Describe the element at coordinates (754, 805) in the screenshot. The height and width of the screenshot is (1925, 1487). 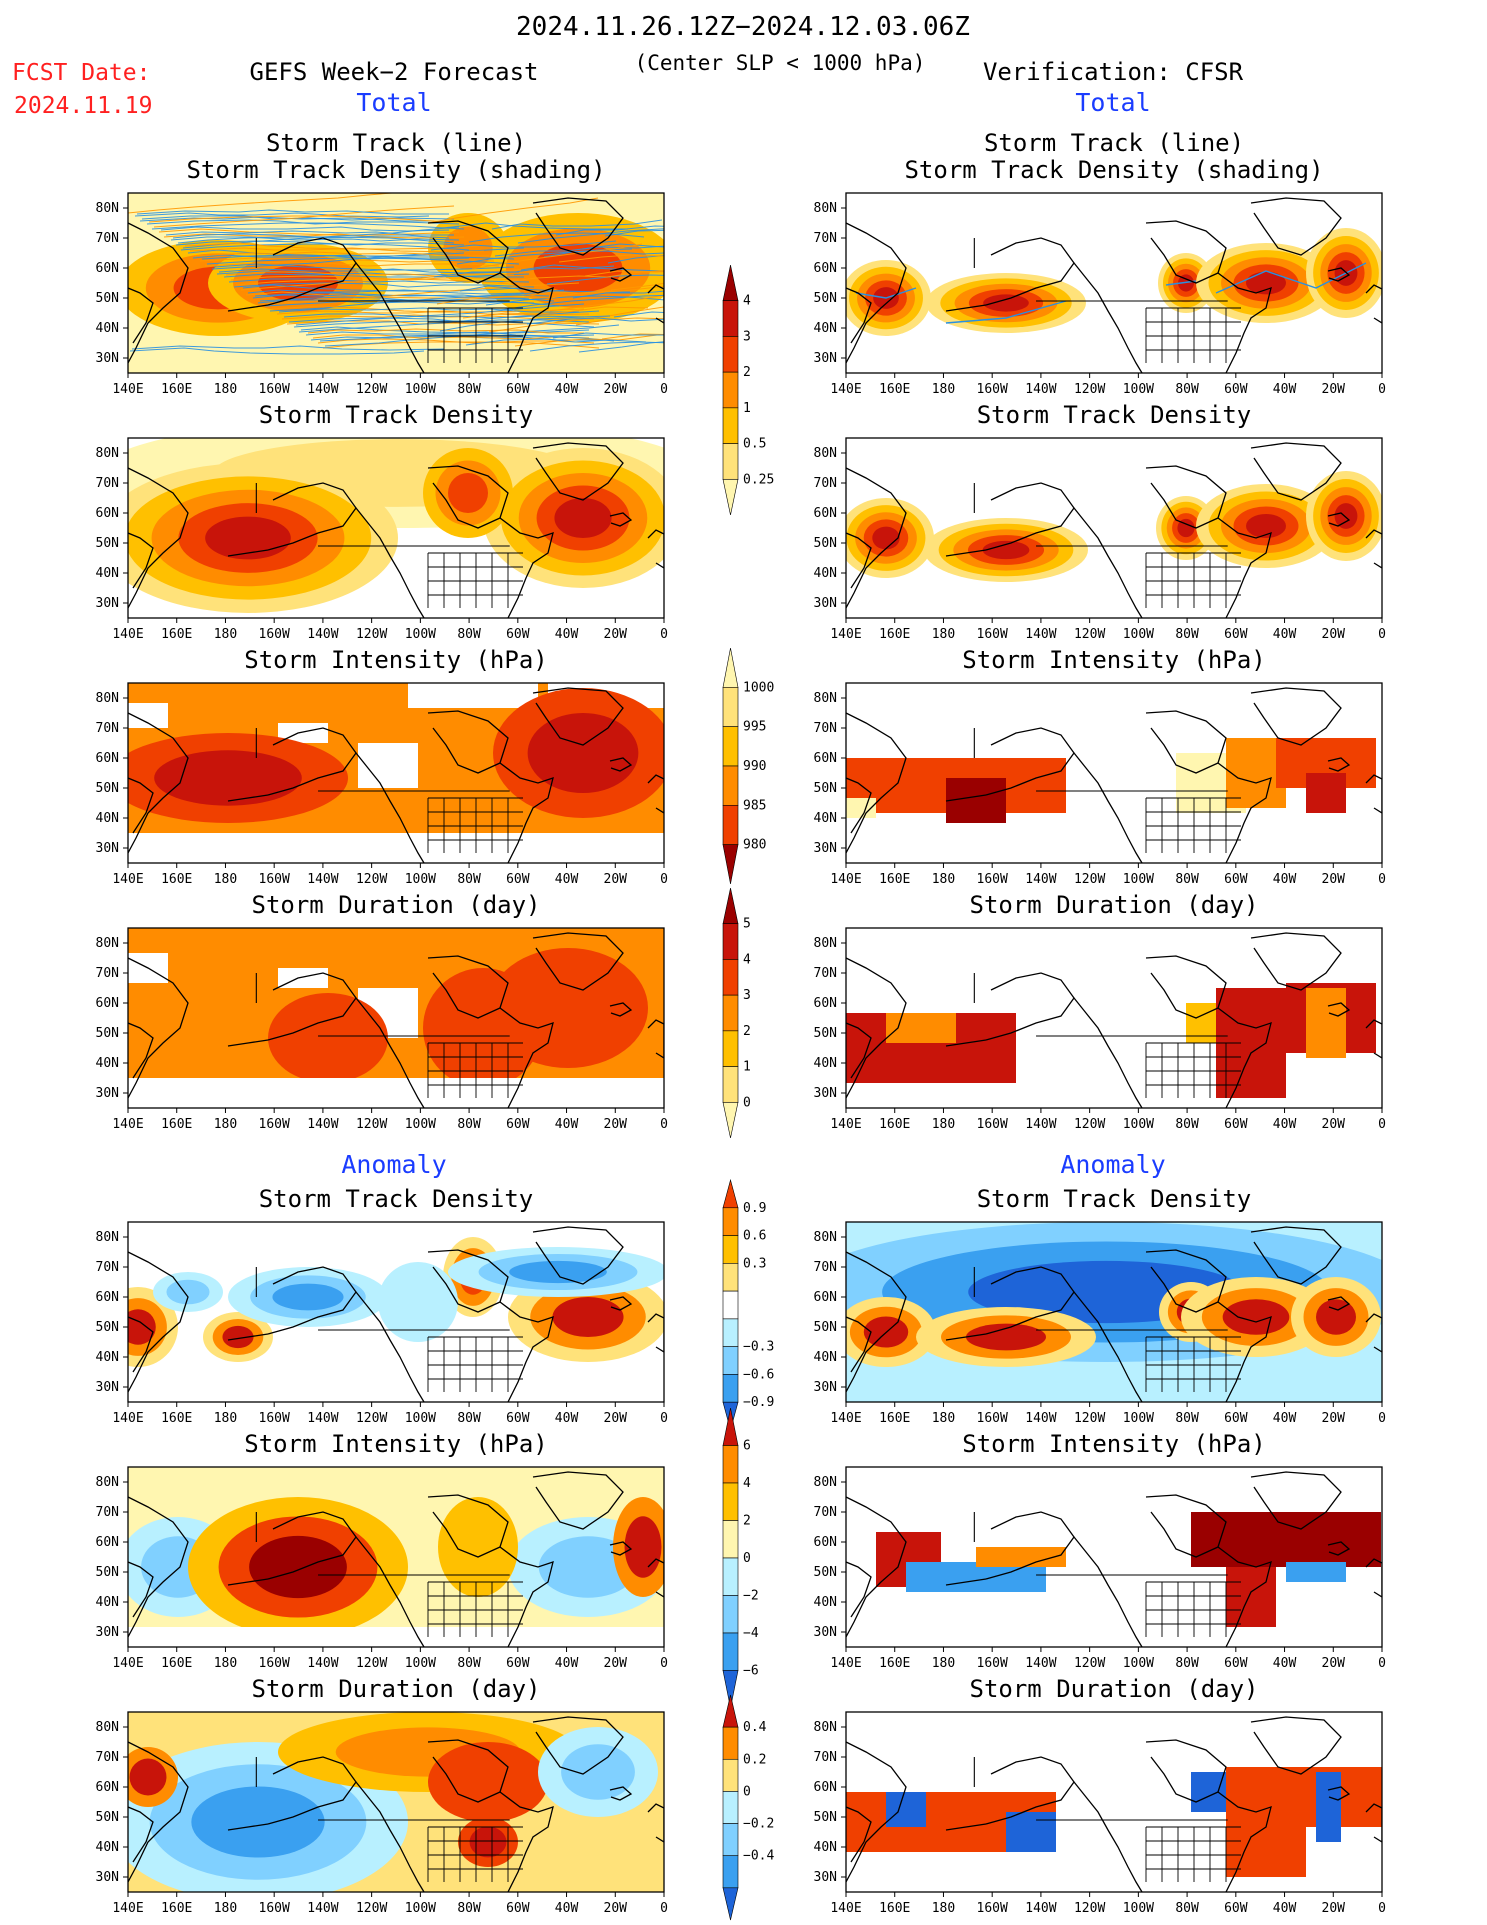
I see `colorbar-label: 985` at that location.